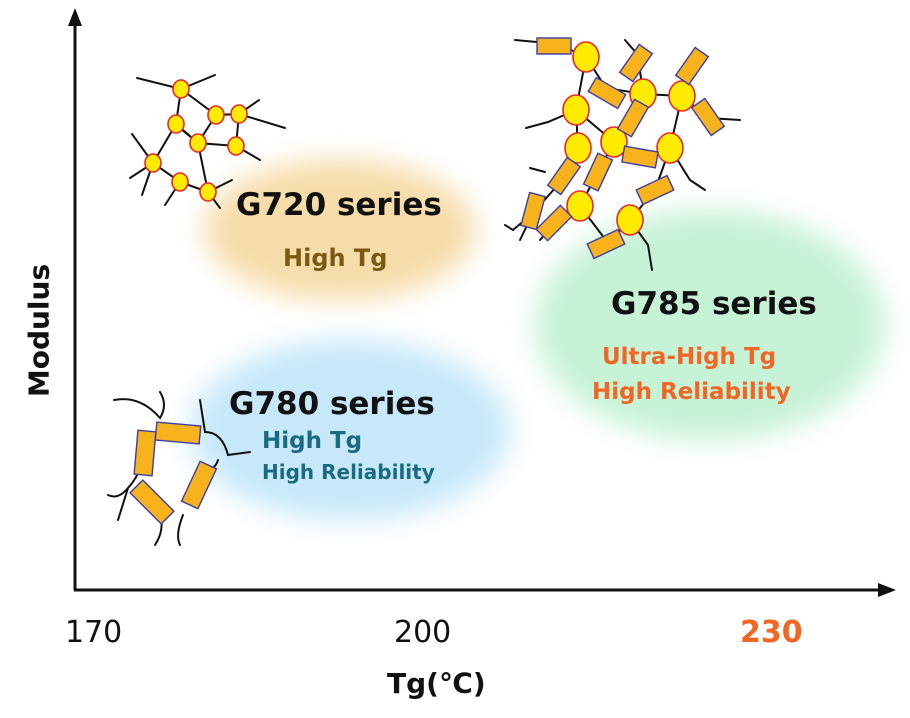  I want to click on g780-blob, so click(350, 430).